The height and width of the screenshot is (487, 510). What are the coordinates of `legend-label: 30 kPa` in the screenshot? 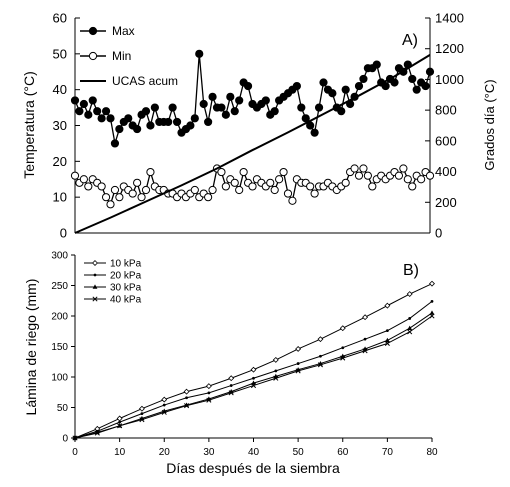 It's located at (126, 288).